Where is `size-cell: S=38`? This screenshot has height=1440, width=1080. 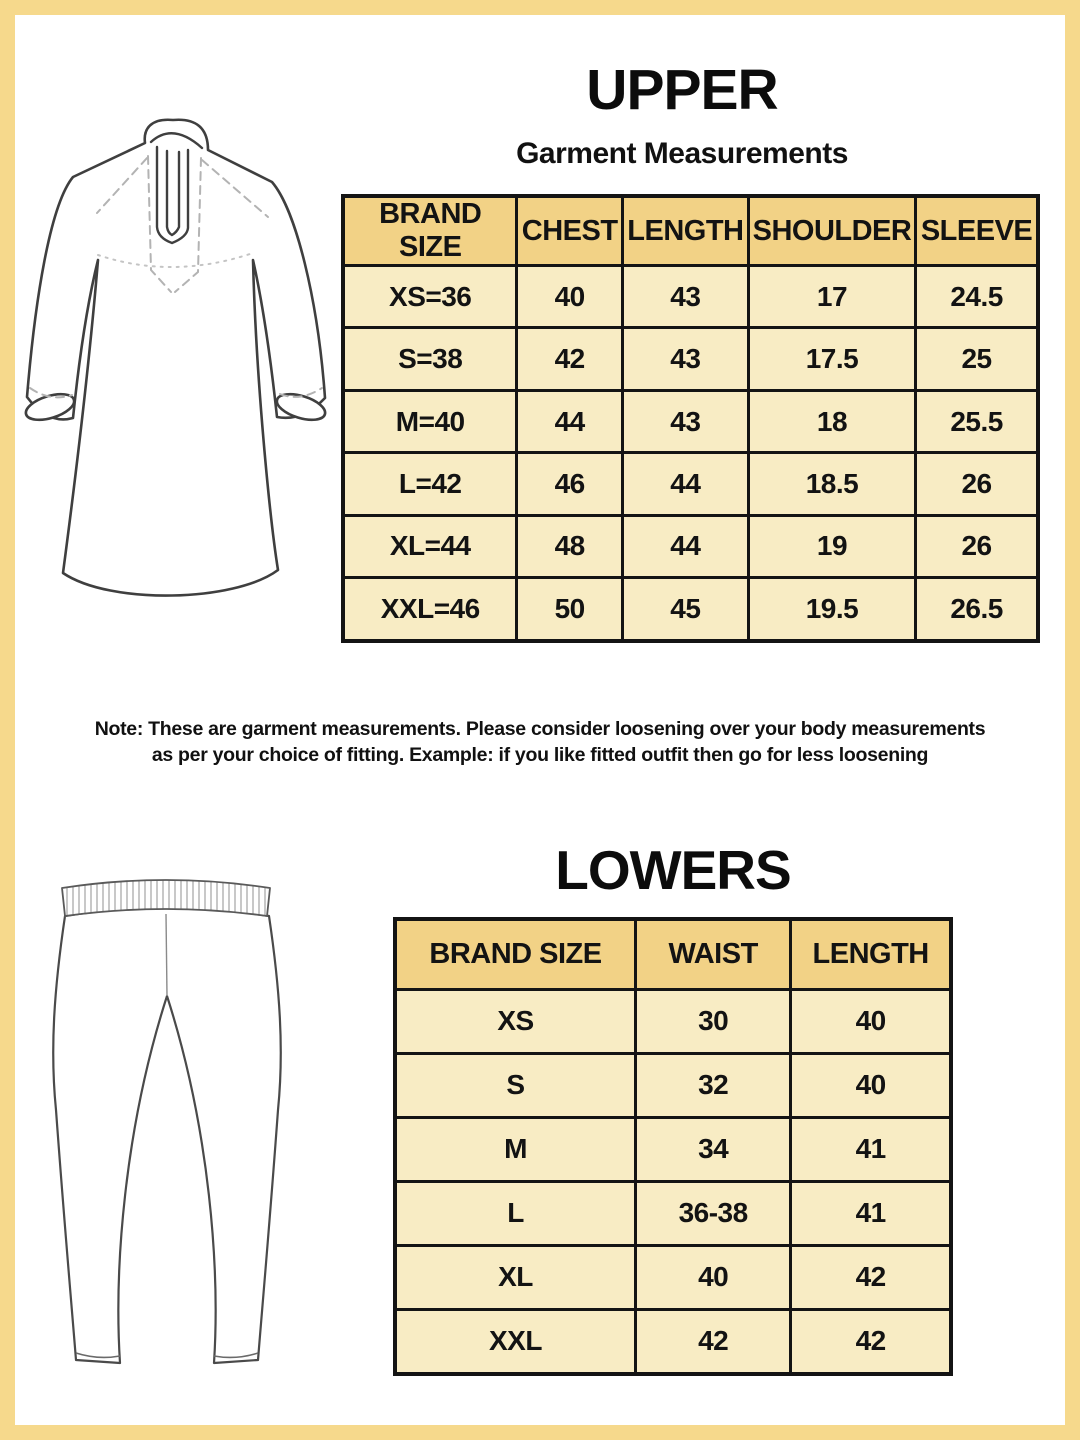 size-cell: S=38 is located at coordinates (430, 359).